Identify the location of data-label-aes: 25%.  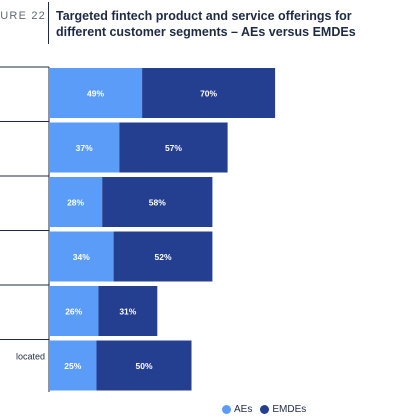
(72, 366).